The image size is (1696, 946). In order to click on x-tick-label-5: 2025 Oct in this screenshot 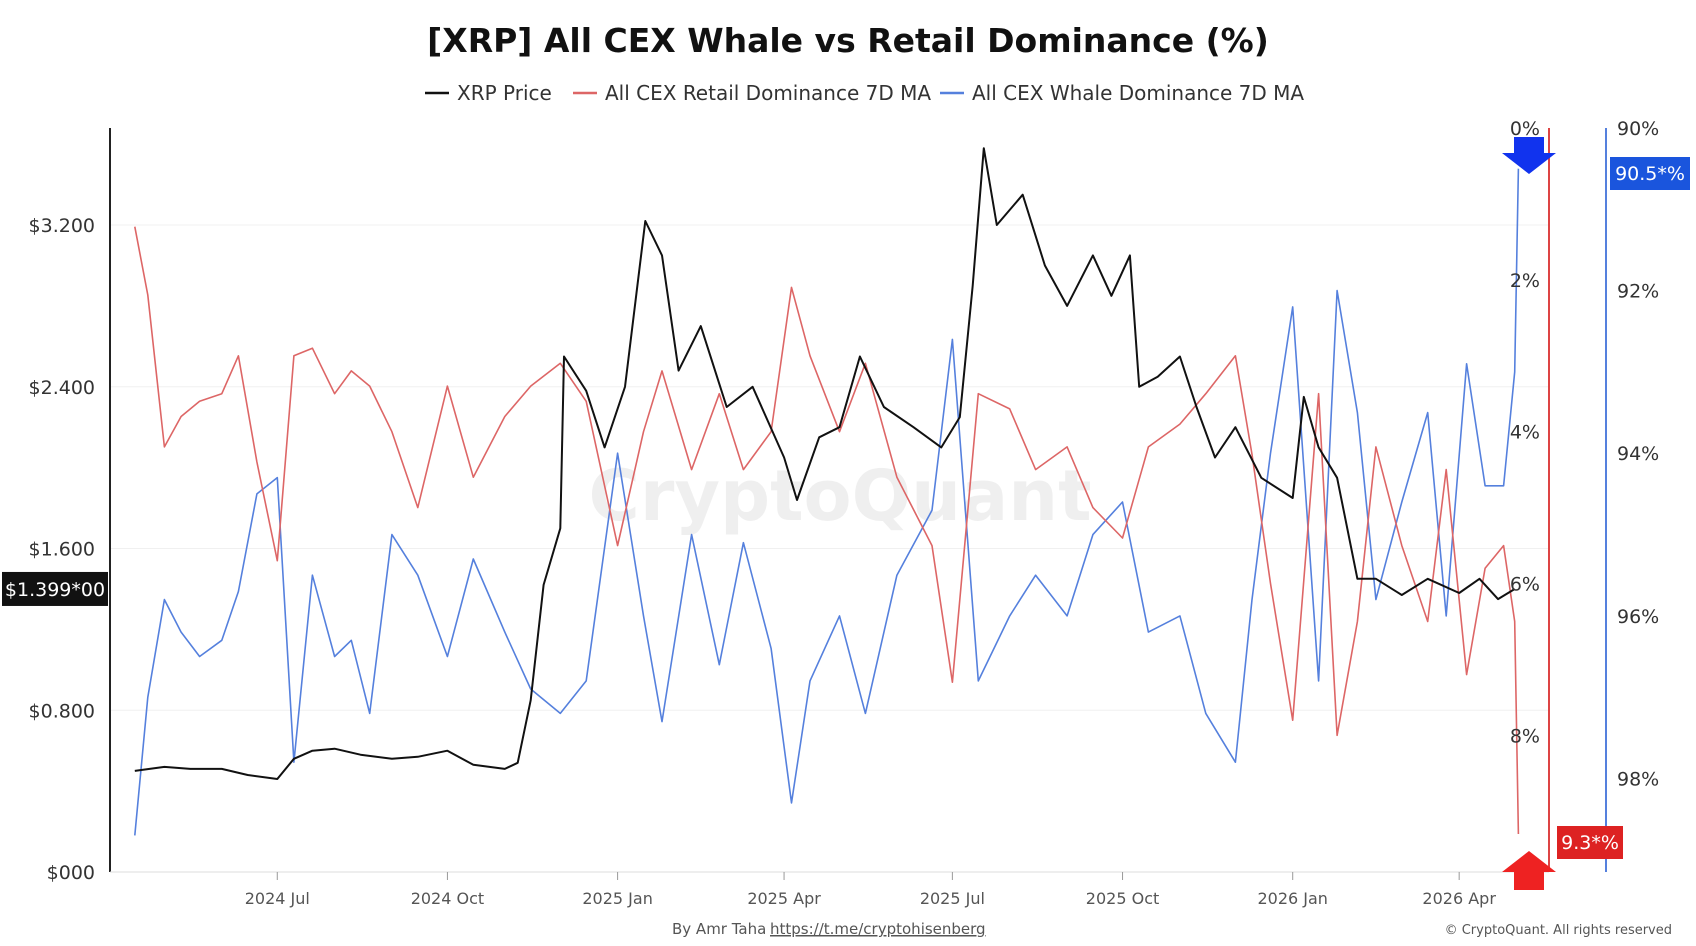, I will do `click(1122, 898)`.